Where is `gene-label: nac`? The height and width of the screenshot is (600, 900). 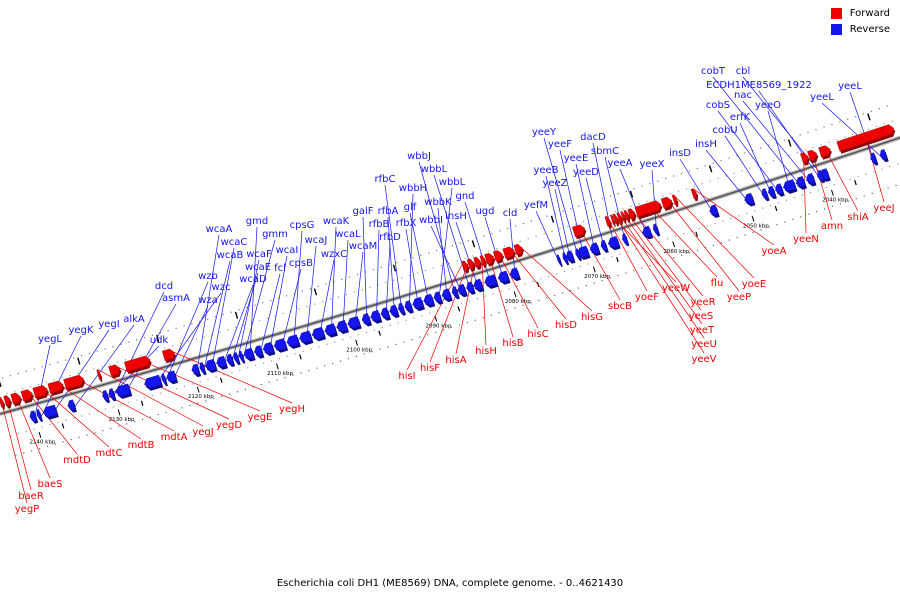
gene-label: nac is located at coordinates (743, 95).